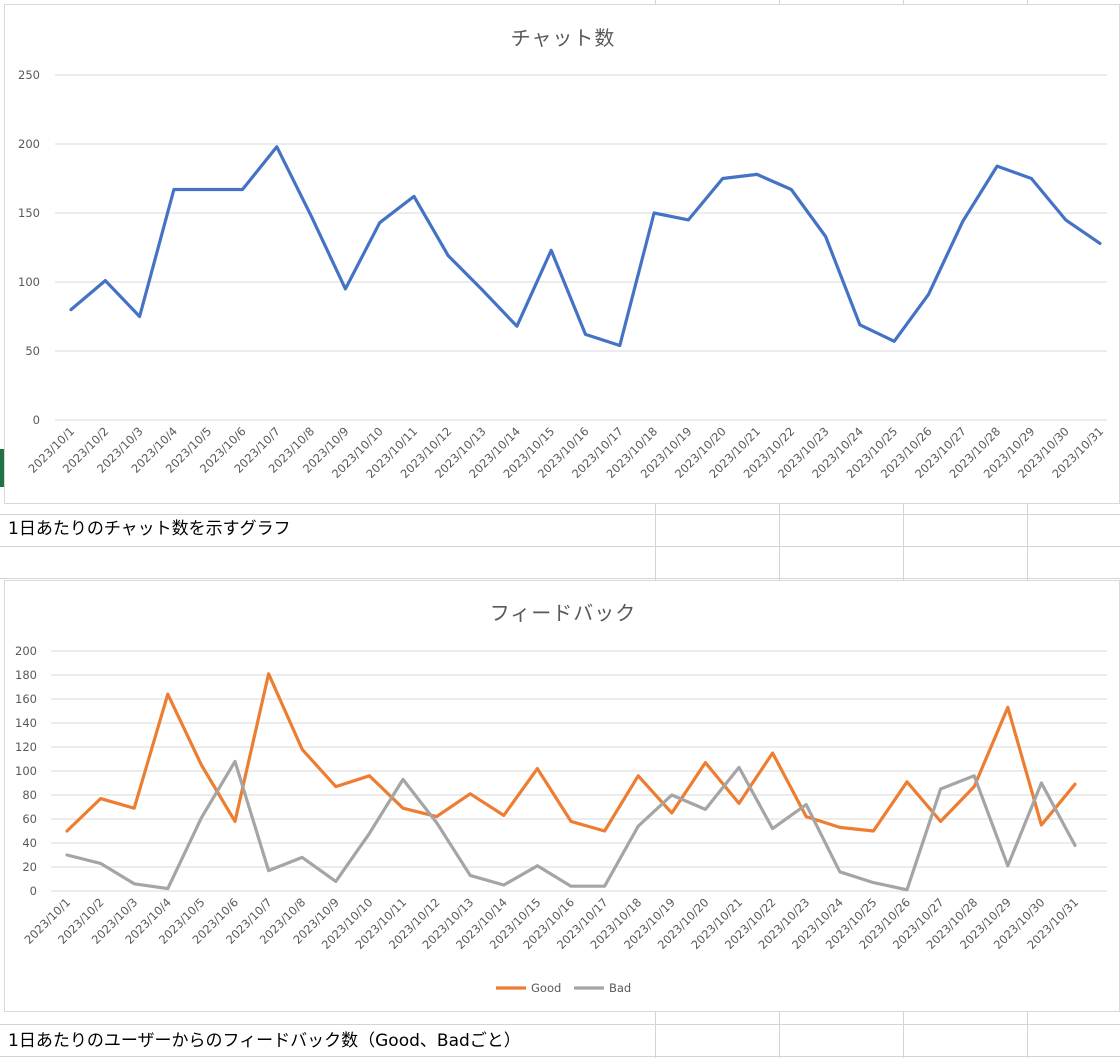 The image size is (1120, 1058). What do you see at coordinates (571, 825) in the screenshot?
I see `series-line-bad` at bounding box center [571, 825].